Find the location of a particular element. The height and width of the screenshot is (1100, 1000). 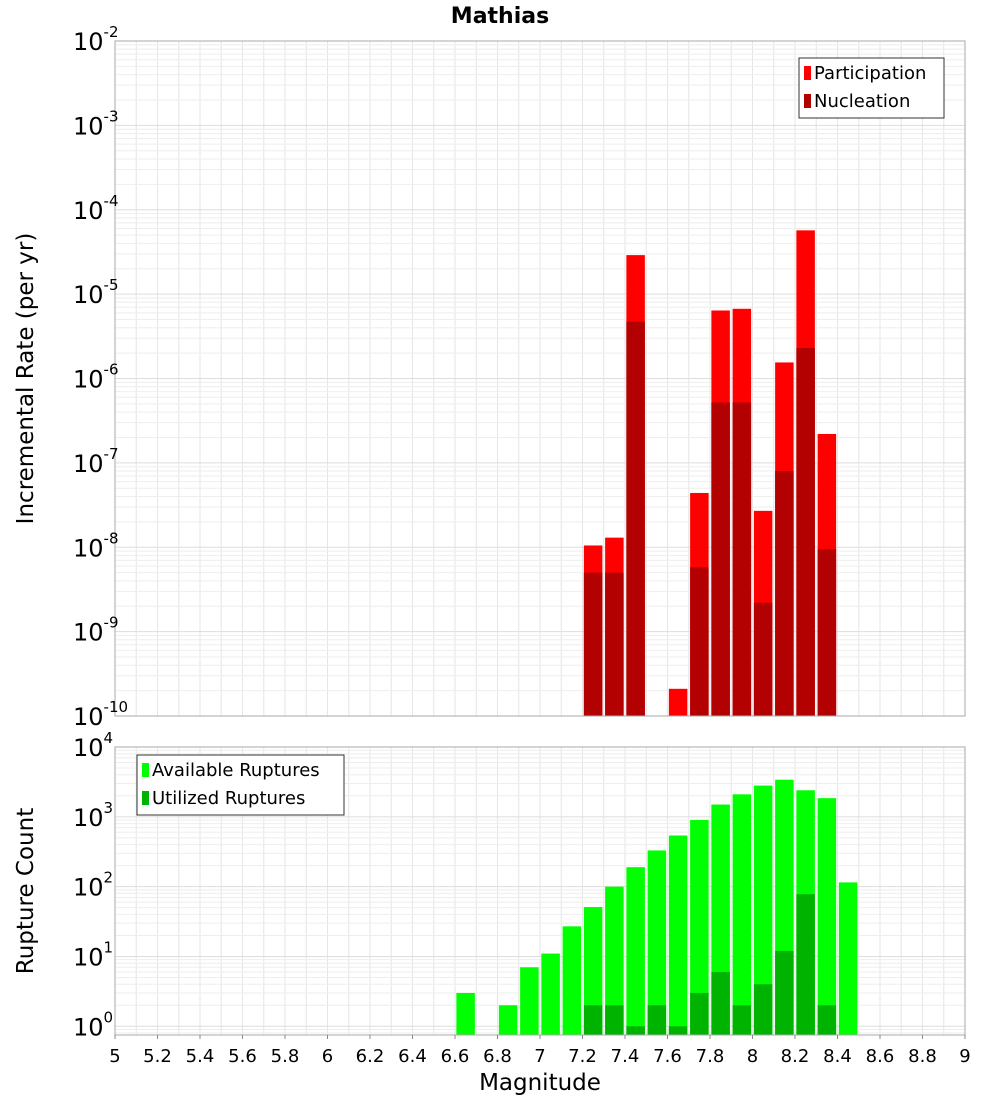

y-tick-label: 10⁴ is located at coordinates (93, 745).